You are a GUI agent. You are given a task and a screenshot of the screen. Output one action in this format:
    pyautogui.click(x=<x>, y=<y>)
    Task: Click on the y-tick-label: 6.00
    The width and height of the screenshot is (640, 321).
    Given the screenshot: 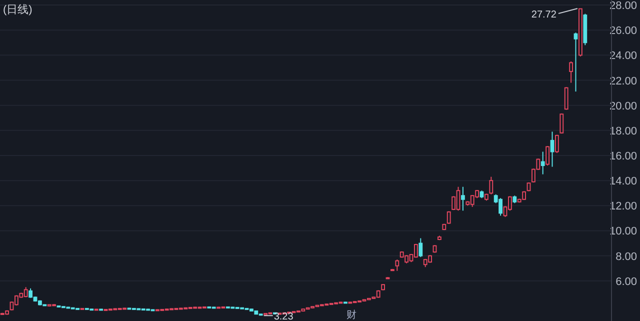 What is the action you would take?
    pyautogui.click(x=626, y=282)
    